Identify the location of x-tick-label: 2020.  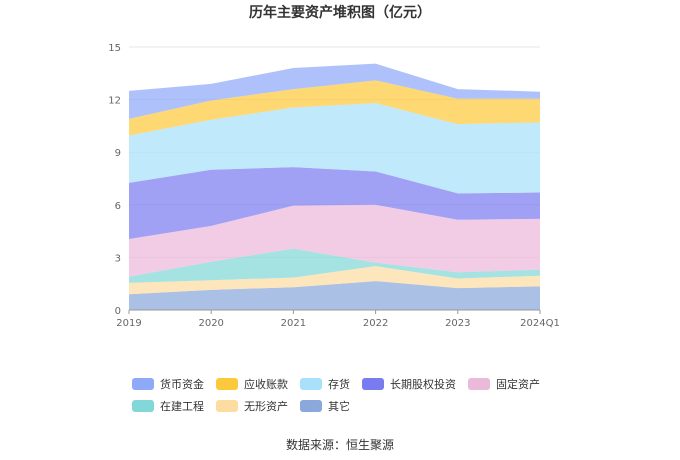
(210, 323).